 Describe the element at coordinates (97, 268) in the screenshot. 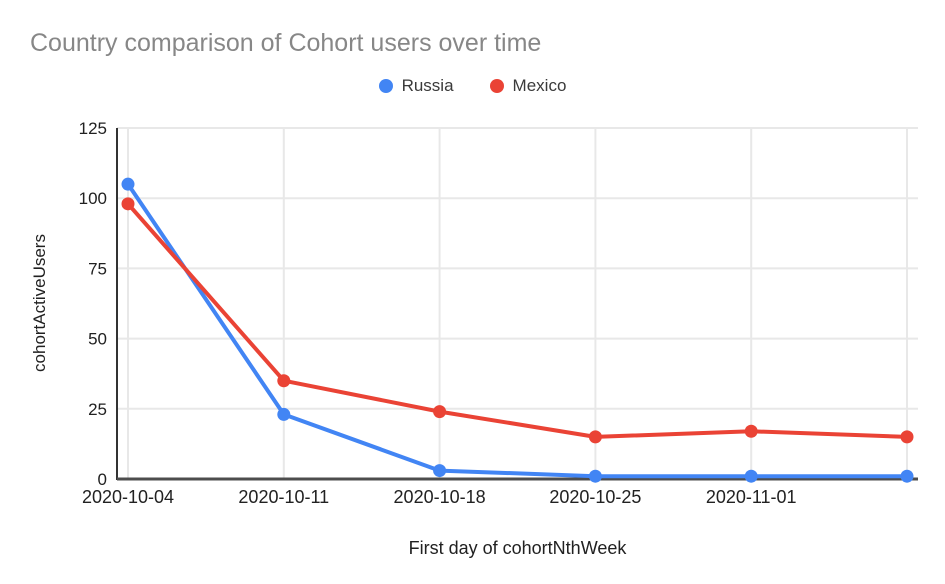

I see `y-tick-label: 75` at that location.